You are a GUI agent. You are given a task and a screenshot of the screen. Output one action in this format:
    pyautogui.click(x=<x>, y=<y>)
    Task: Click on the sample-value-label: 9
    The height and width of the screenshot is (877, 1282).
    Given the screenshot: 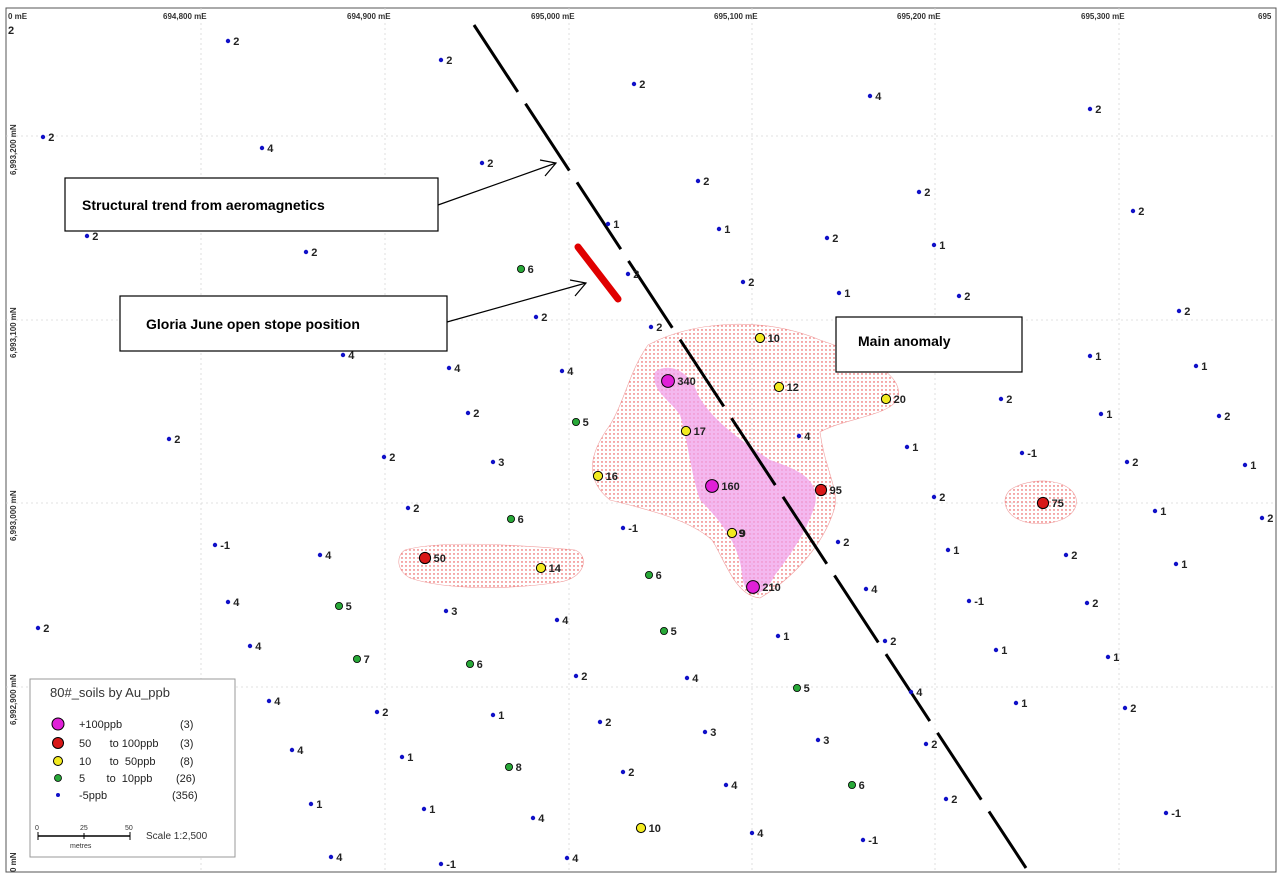 What is the action you would take?
    pyautogui.click(x=742, y=534)
    